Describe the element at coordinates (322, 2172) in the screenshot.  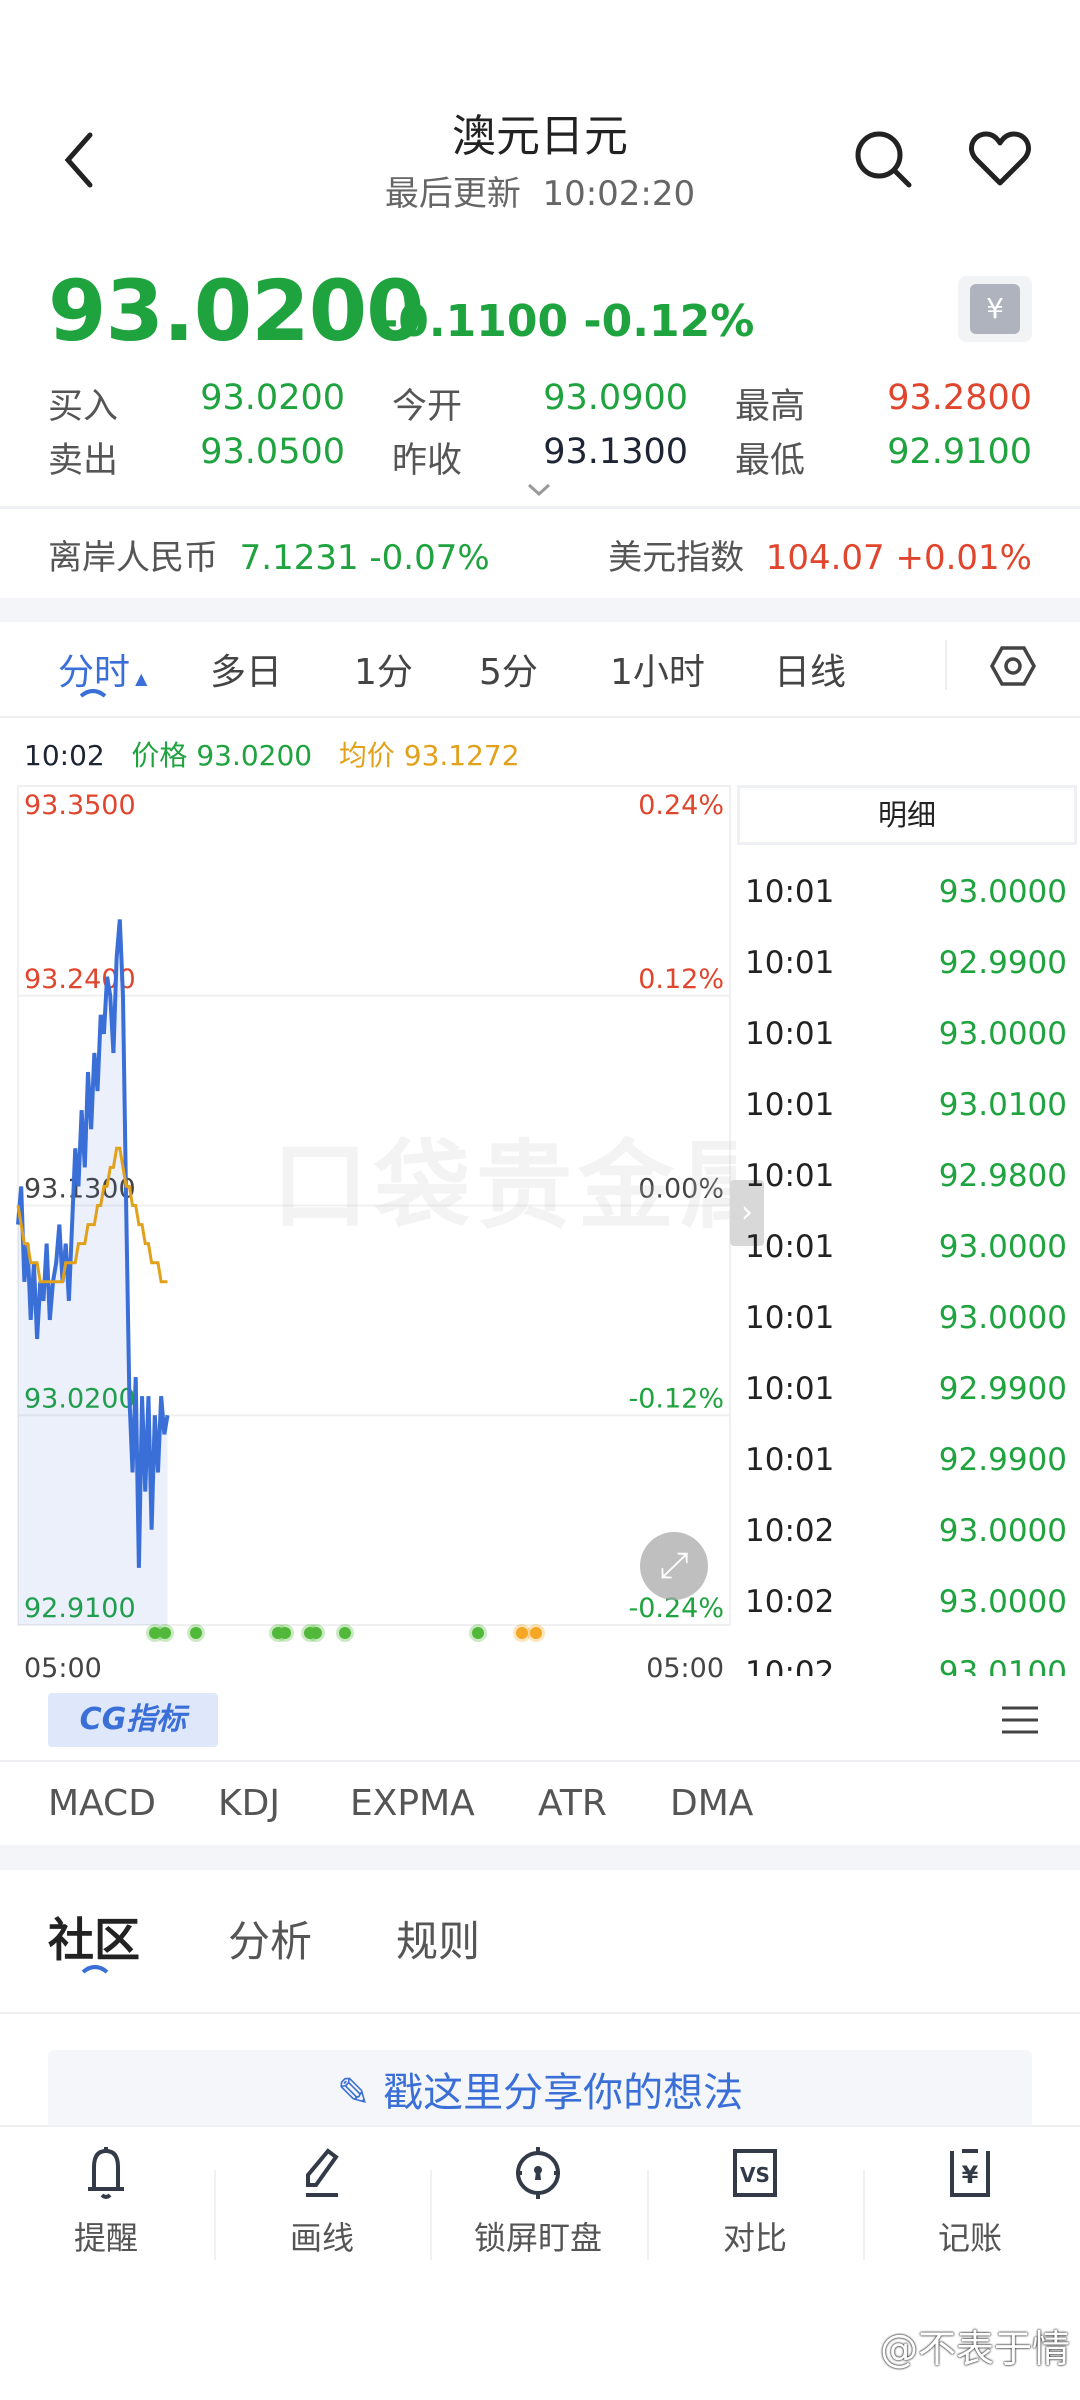
I see `pen-icon` at that location.